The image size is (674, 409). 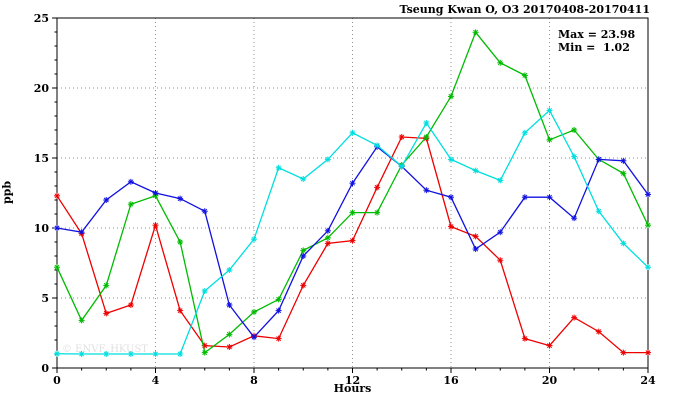 I want to click on chart-title: Tseung Kwan O, O3 20170408-20170411, so click(x=524, y=9).